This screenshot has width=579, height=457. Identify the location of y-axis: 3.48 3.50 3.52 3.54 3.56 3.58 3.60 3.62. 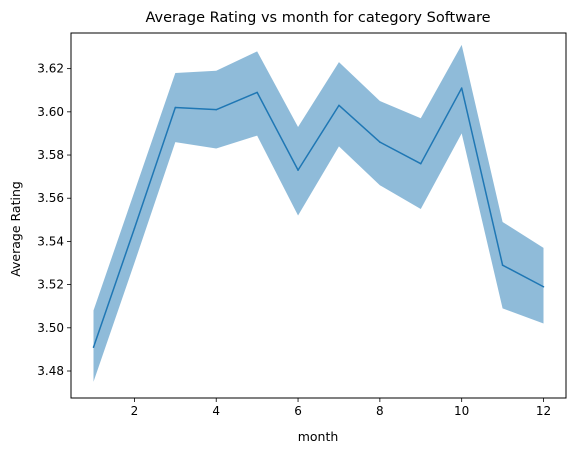
(54, 220).